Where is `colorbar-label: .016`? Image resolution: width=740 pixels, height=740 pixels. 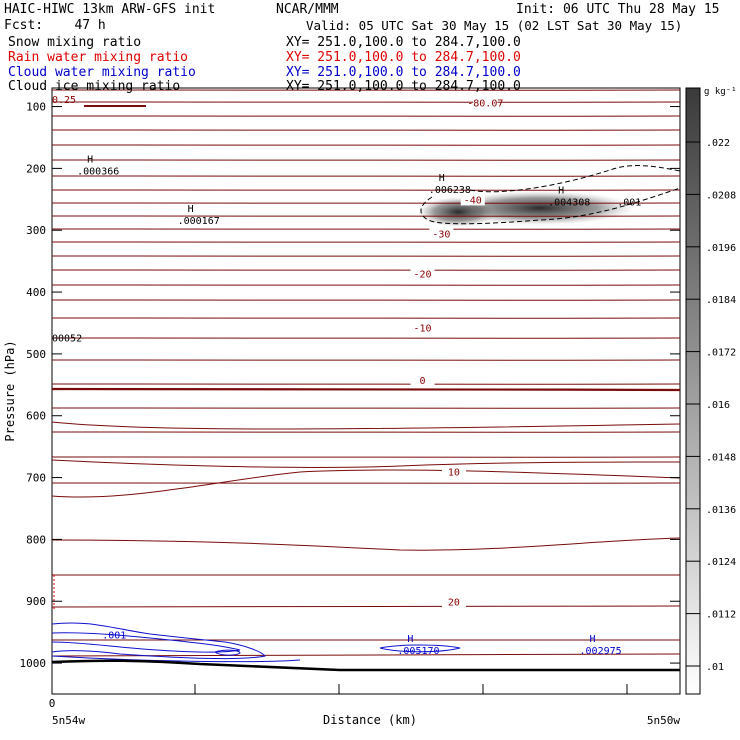 colorbar-label: .016 is located at coordinates (718, 405).